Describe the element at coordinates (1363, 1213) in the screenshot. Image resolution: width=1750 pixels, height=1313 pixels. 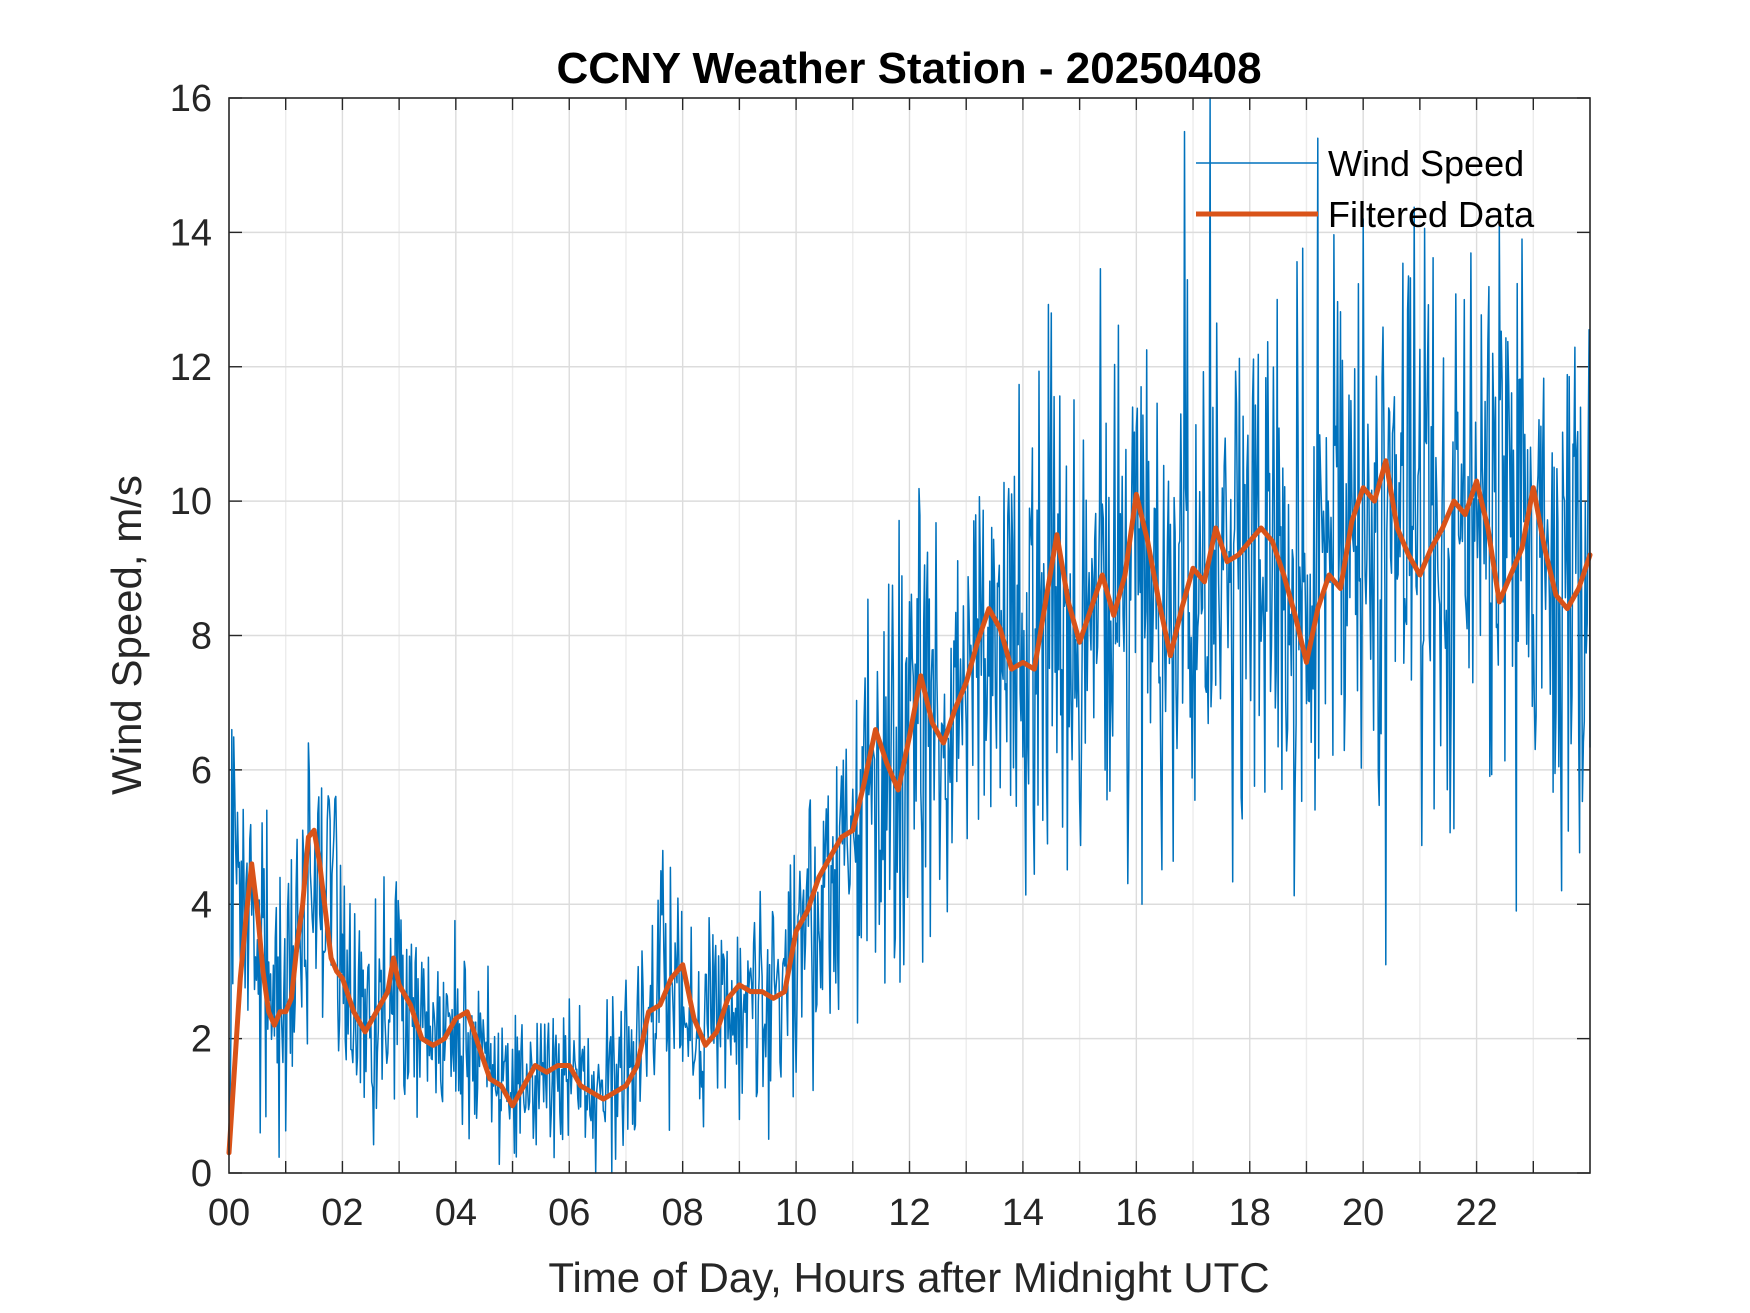
I see `x-tick-label: 20` at that location.